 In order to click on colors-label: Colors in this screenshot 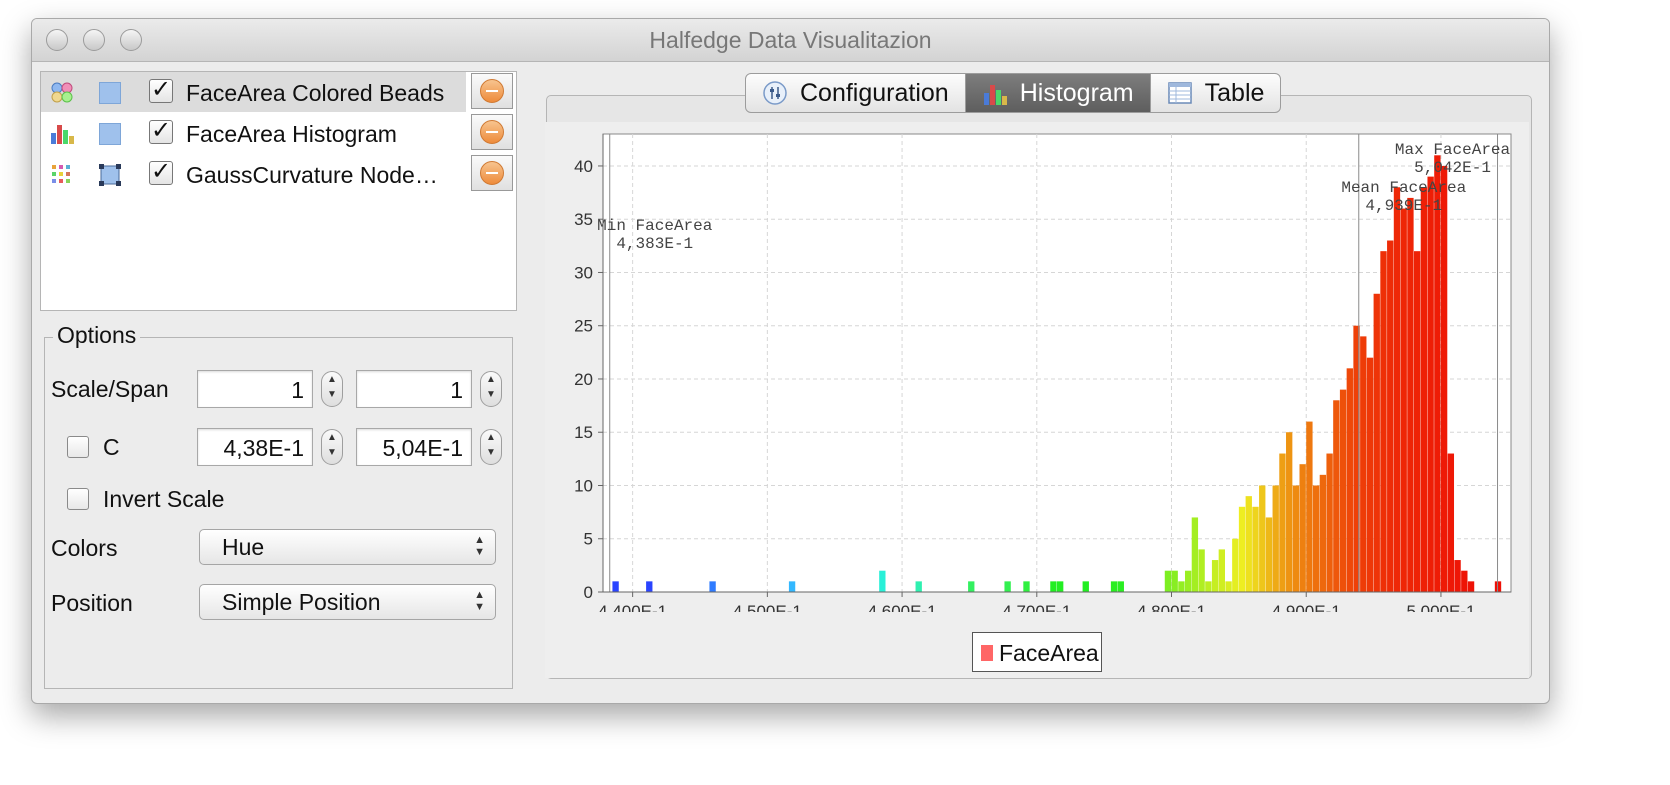, I will do `click(84, 548)`.